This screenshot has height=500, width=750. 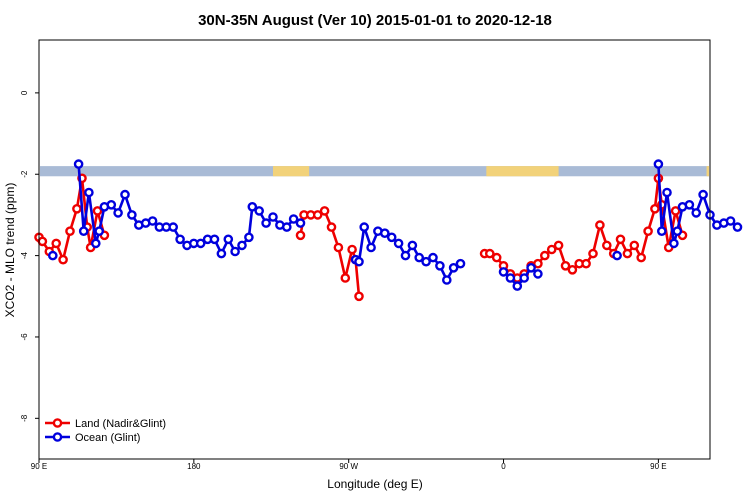 I want to click on y-tick-label-0: 0, so click(x=24, y=92).